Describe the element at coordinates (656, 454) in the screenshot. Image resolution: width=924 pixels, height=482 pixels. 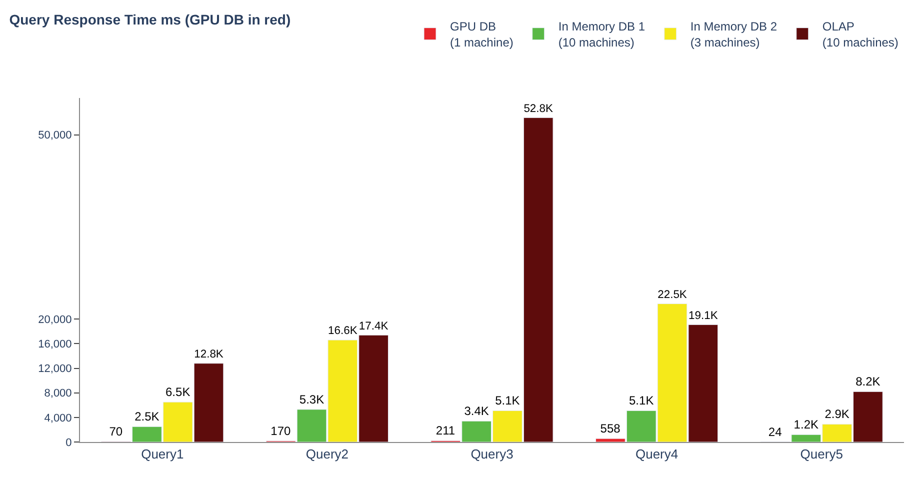
I see `x-tick-label: Query4` at that location.